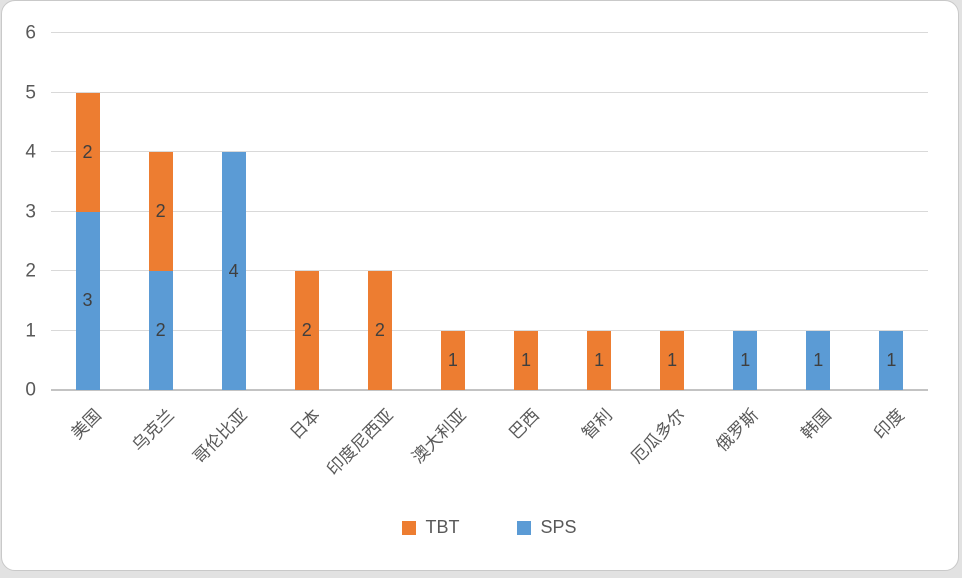 This screenshot has width=962, height=578. I want to click on x-axis-category-label: 印度尼西亚, so click(360, 442).